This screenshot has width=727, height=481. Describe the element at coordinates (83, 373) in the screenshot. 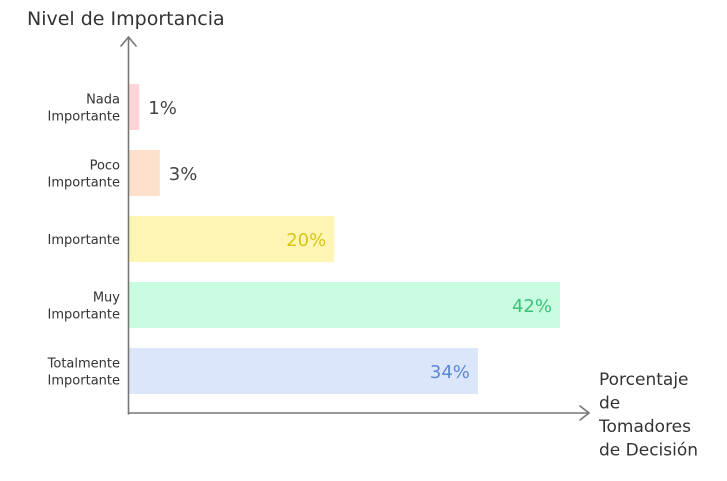

I see `category-tick-4: Totalmente Importante` at that location.